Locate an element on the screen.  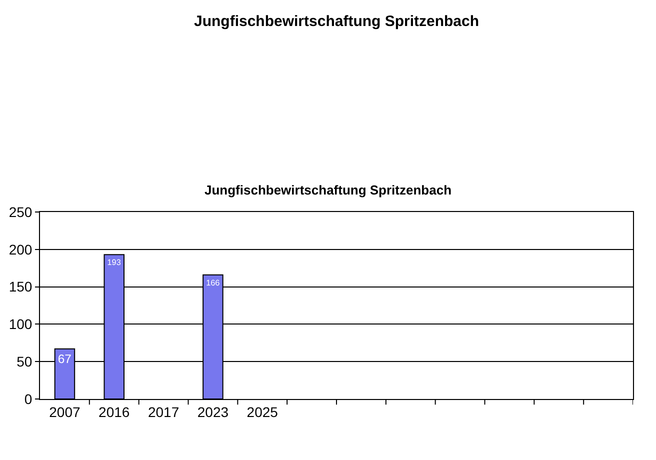
y-tick-label: 250 is located at coordinates (20, 212).